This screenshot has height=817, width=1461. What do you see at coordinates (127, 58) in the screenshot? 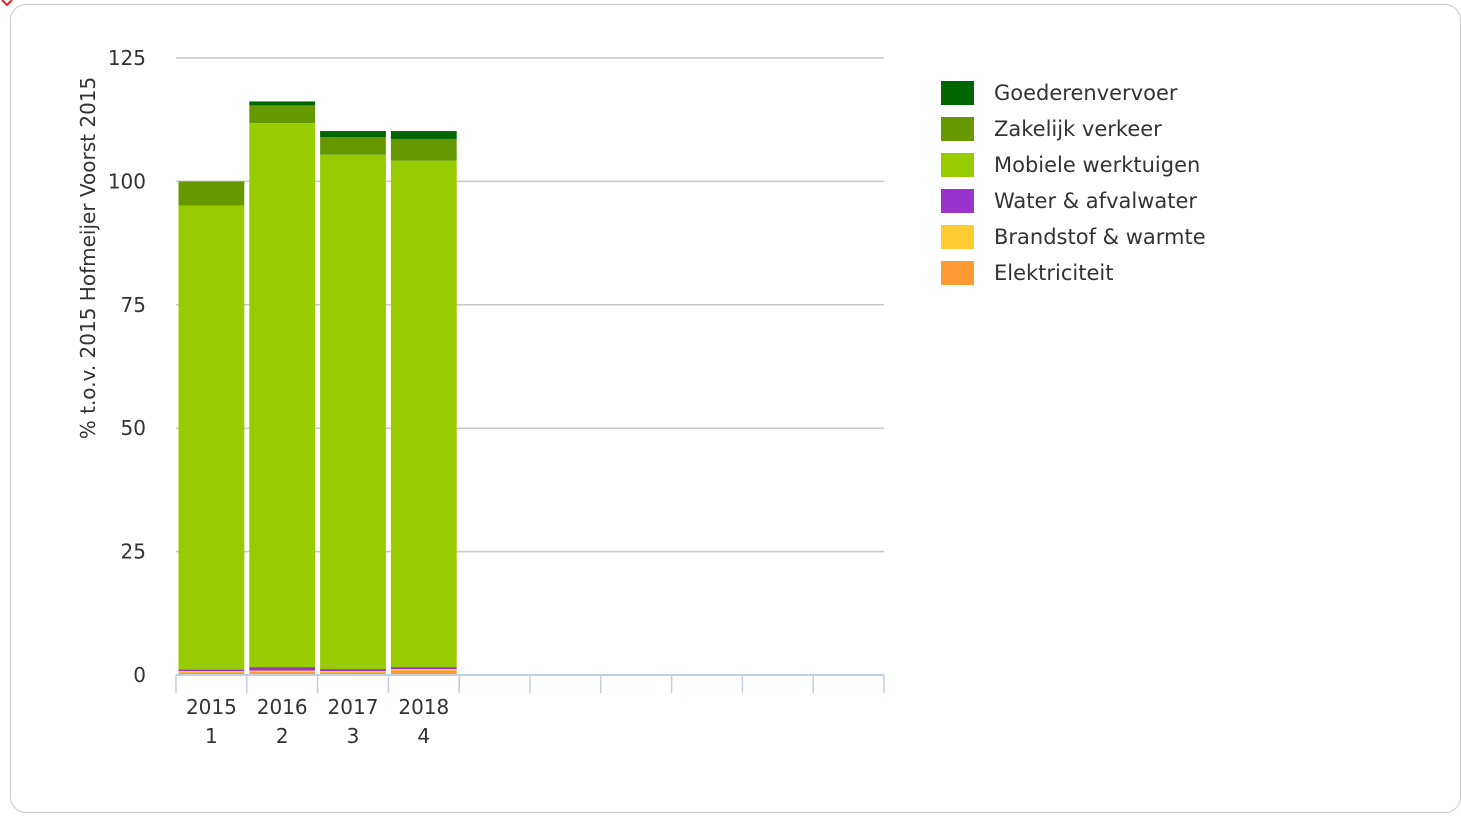
I see `y-tick-label: 125` at bounding box center [127, 58].